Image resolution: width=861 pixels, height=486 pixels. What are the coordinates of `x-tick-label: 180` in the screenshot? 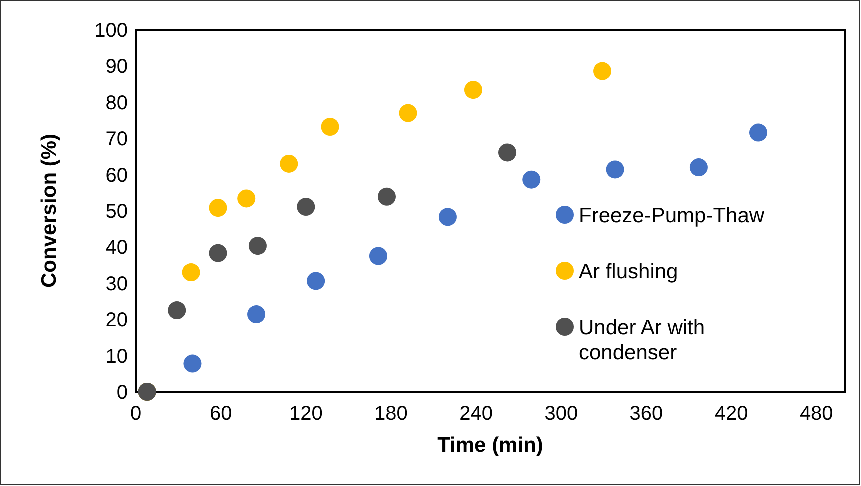 It's located at (391, 414).